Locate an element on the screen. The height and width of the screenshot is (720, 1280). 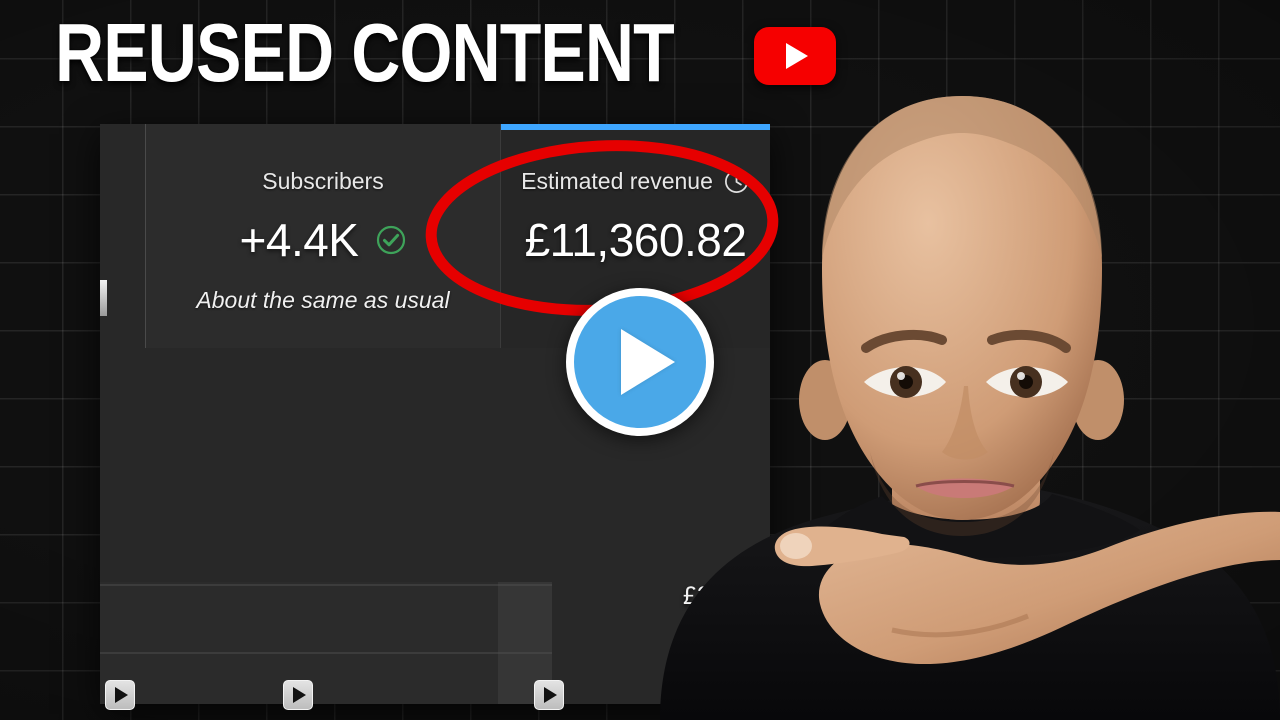
presenter-nose is located at coordinates (965, 423).